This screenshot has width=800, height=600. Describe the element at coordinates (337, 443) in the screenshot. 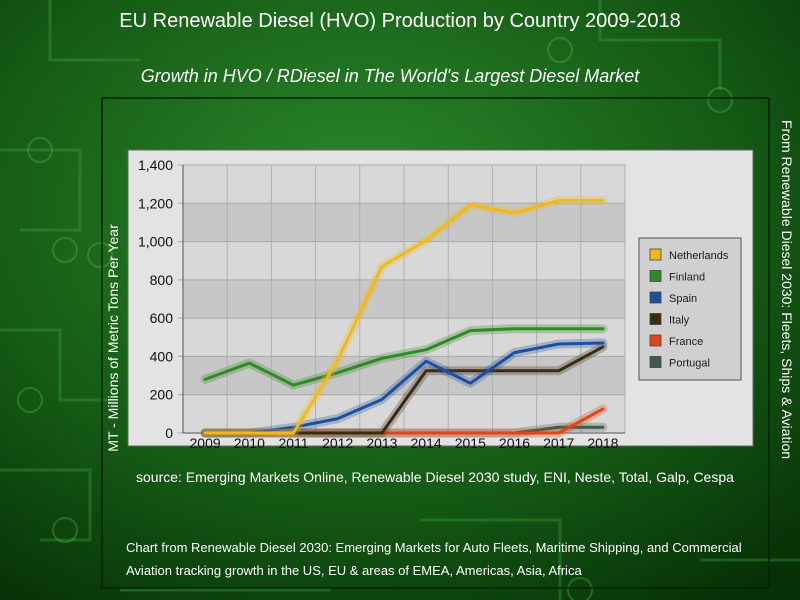

I see `x-tick-label: 2012` at that location.